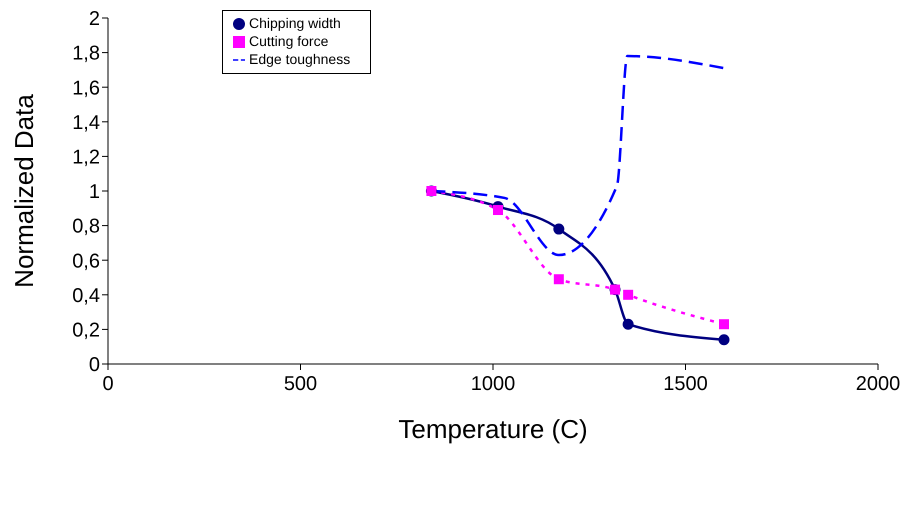 Image resolution: width=911 pixels, height=513 pixels. Describe the element at coordinates (94, 365) in the screenshot. I see `y-tick-label: 0` at that location.